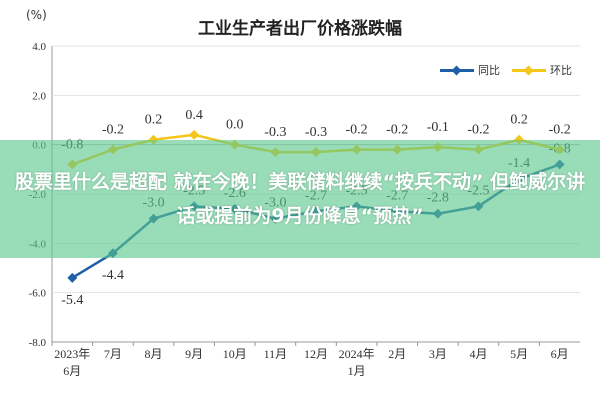 The image size is (600, 400). What do you see at coordinates (194, 115) in the screenshot?
I see `data-label: 0.4` at bounding box center [194, 115].